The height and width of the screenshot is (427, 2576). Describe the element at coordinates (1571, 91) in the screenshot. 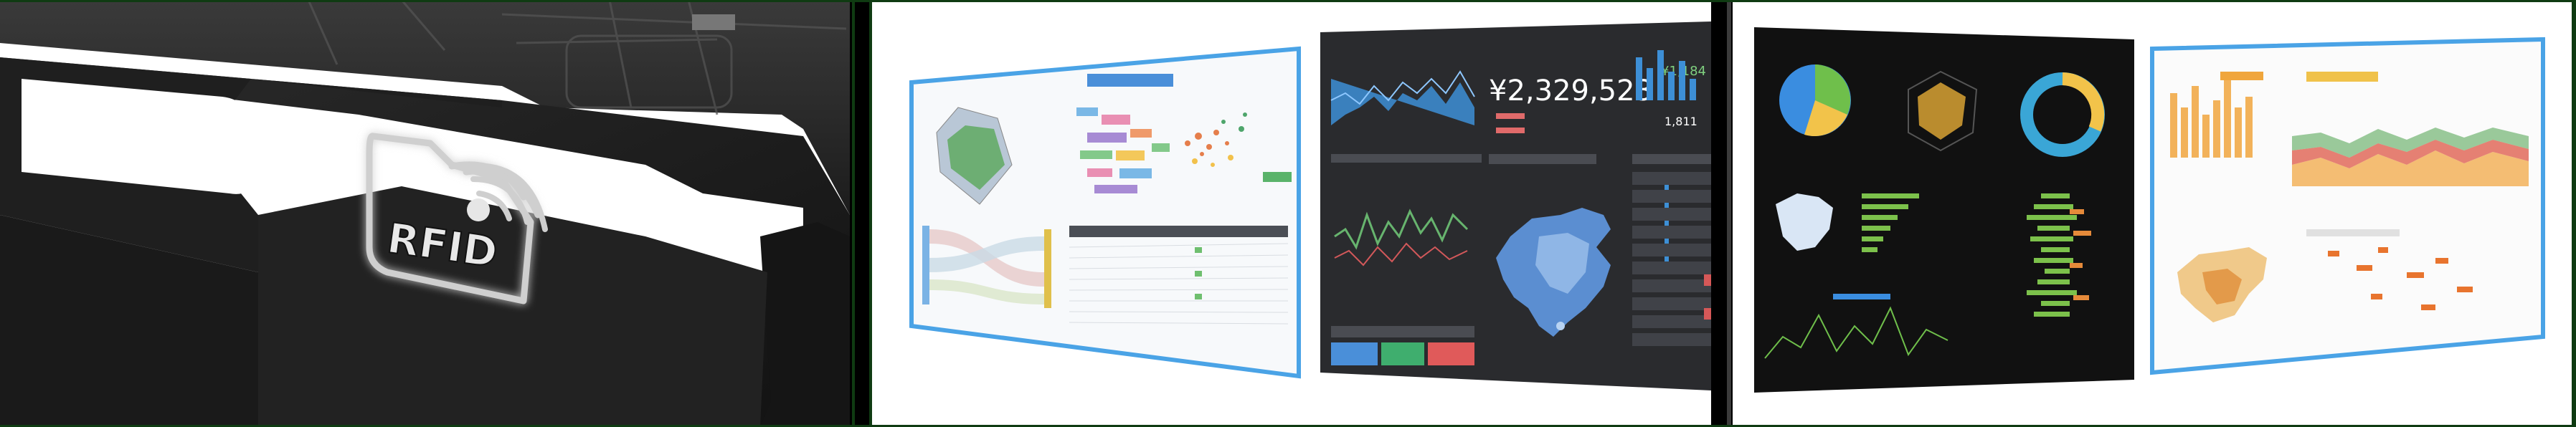

I see `revenue-value: ¥2,329,523` at that location.